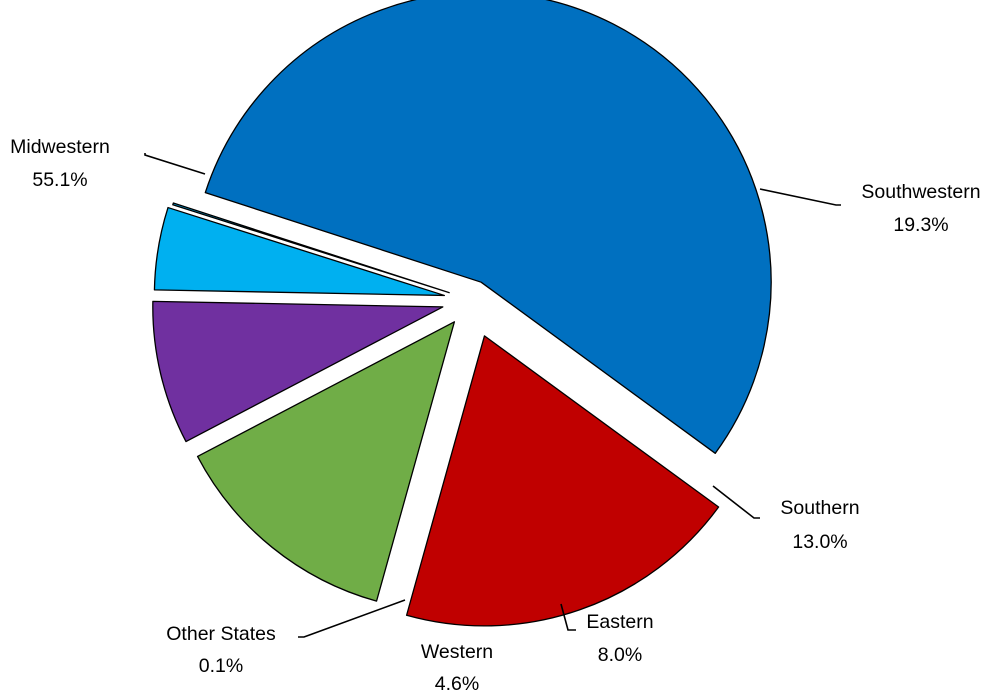  Describe the element at coordinates (221, 666) in the screenshot. I see `data-label-value: 0.1%` at that location.